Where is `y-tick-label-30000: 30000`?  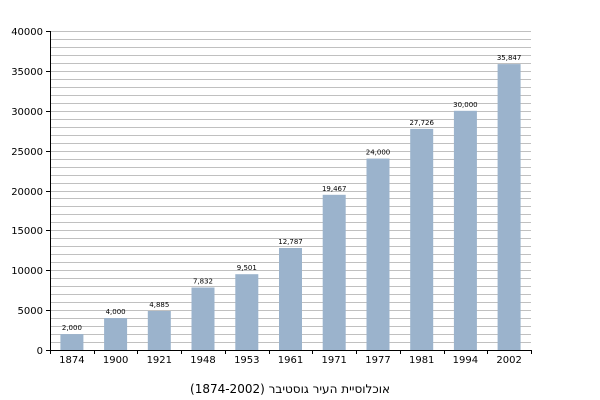
y-tick-label-30000: 30000 is located at coordinates (27, 112).